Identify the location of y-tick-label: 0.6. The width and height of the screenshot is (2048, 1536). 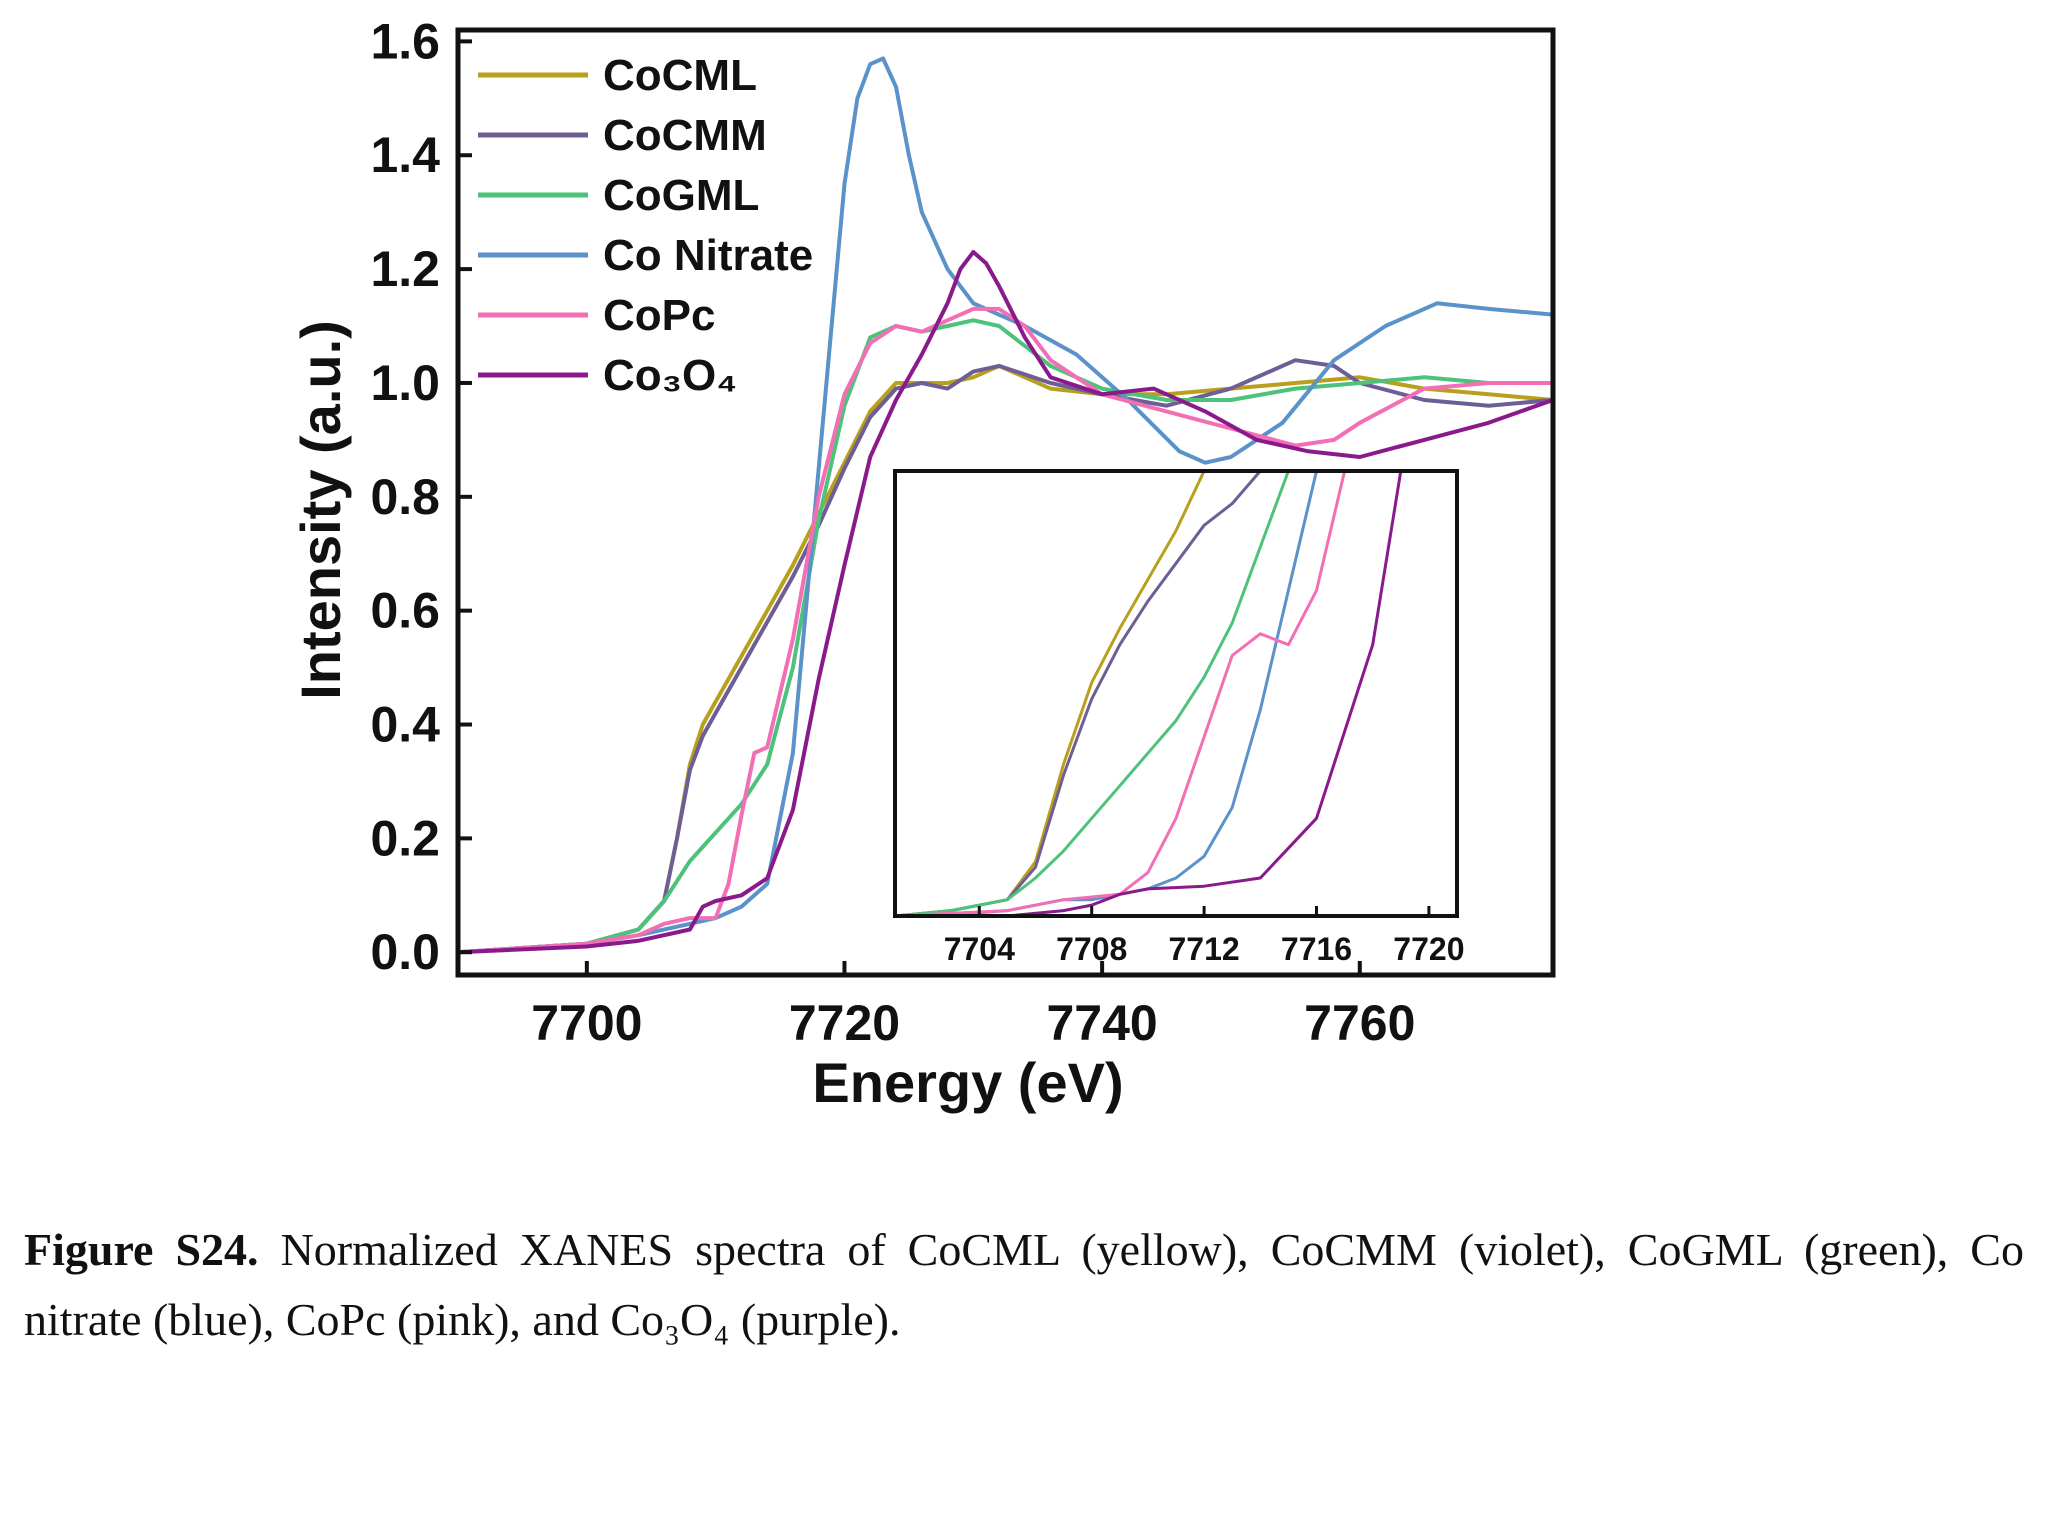
(405, 611).